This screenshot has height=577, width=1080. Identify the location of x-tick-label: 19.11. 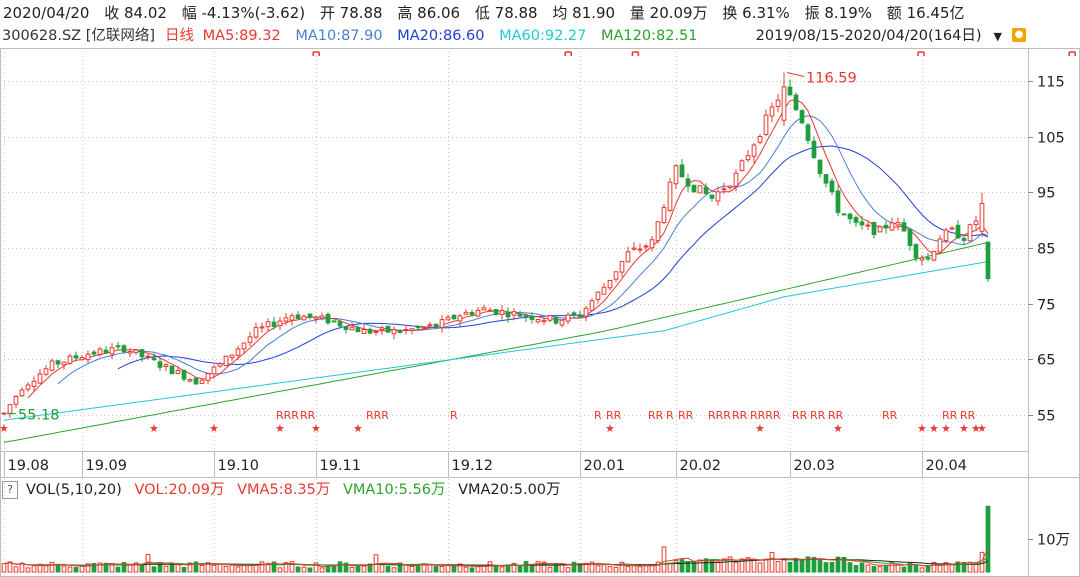
(341, 466).